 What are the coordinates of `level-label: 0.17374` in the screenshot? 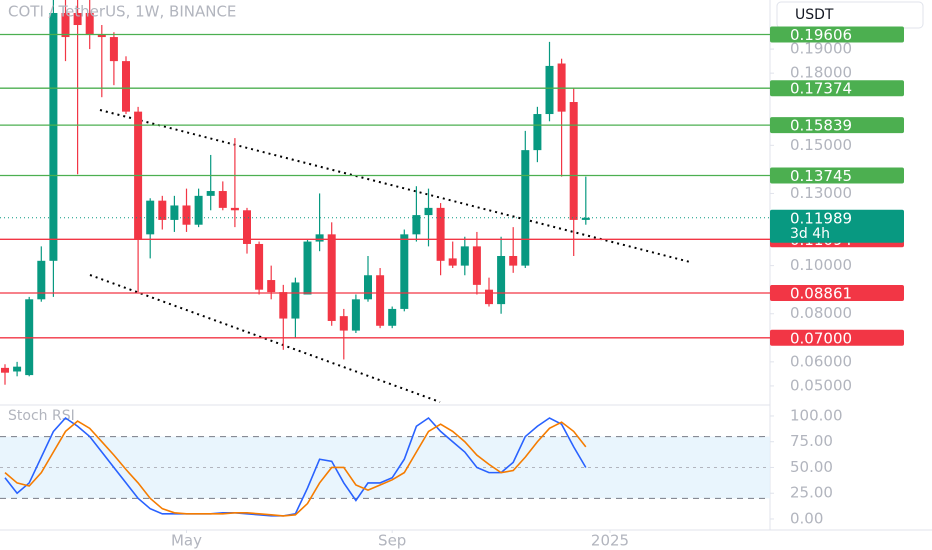 It's located at (821, 89).